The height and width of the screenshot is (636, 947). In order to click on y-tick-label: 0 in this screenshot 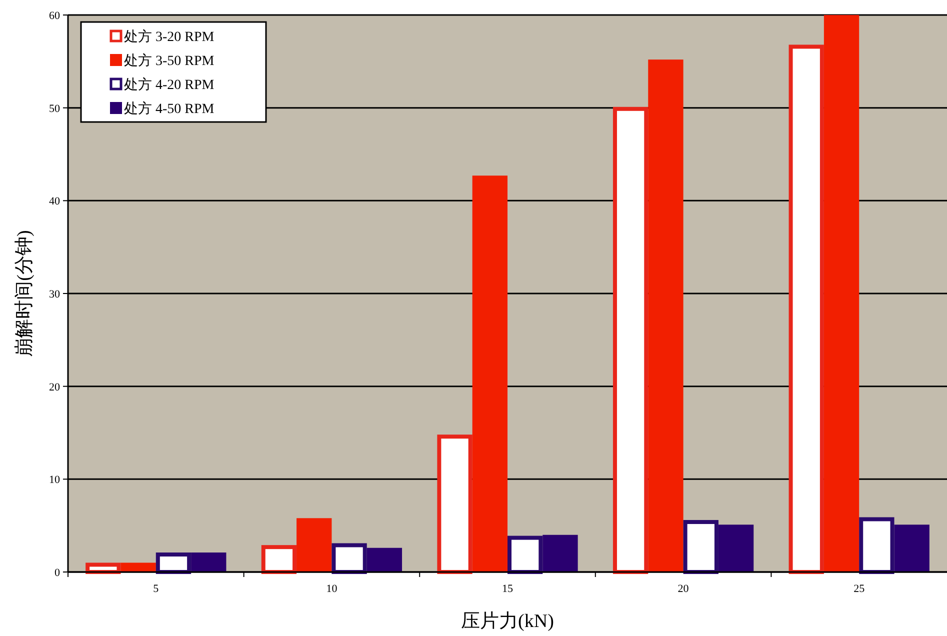, I will do `click(57, 573)`.